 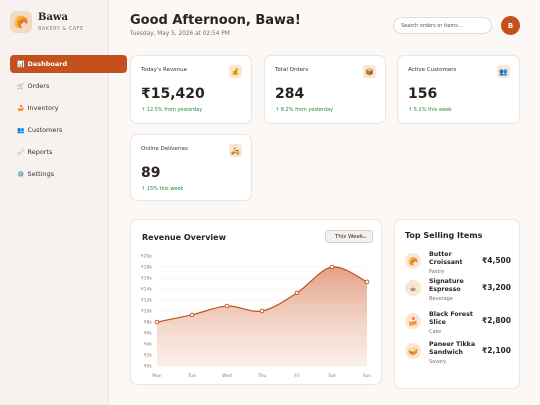 I want to click on nav-icon: 📈, so click(x=21, y=152).